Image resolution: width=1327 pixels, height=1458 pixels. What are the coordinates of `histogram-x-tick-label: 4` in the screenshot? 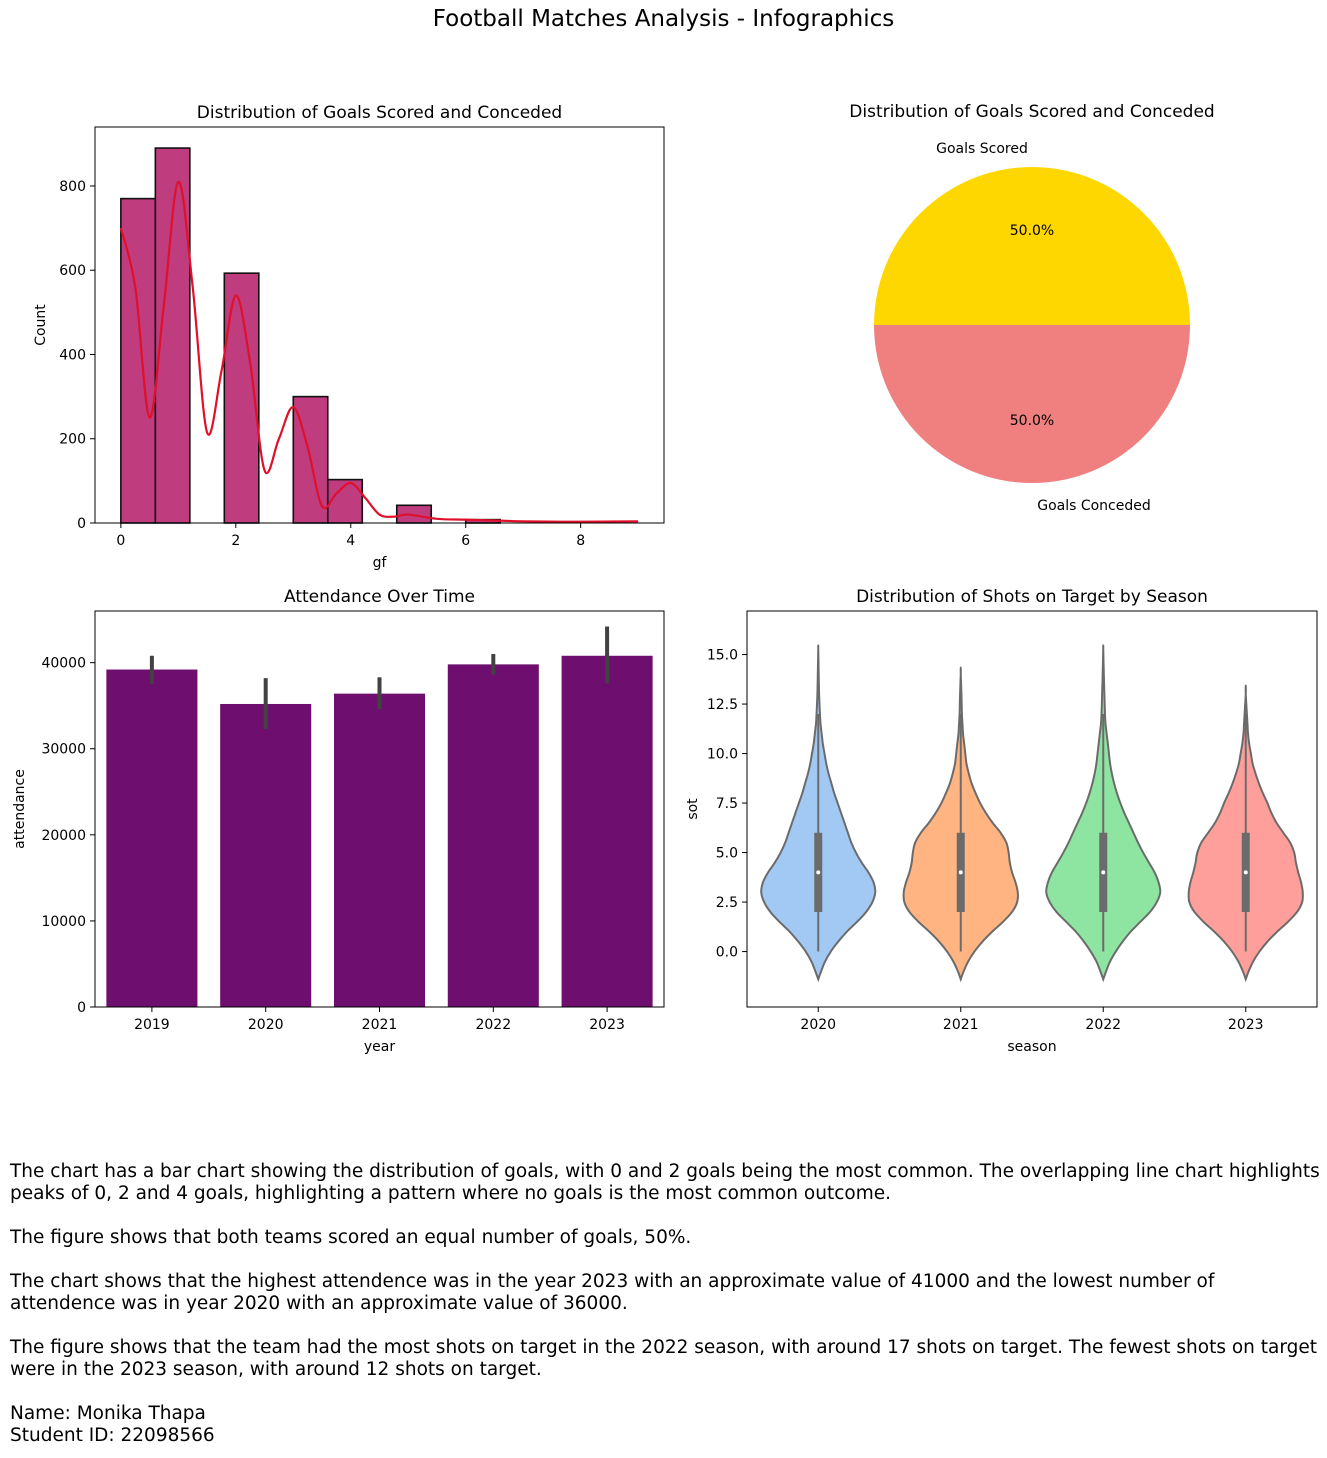 It's located at (350, 541).